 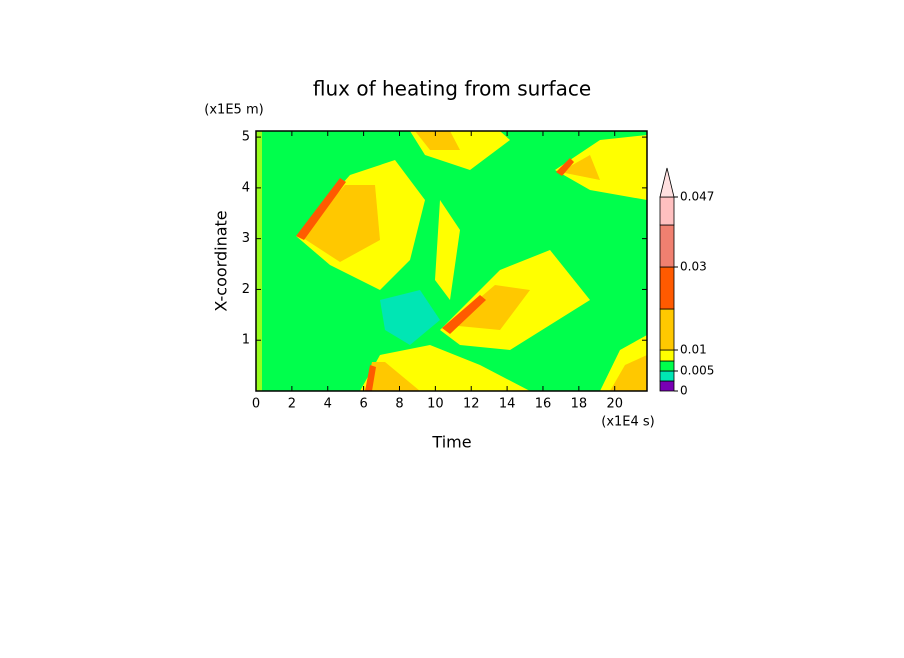 What do you see at coordinates (693, 350) in the screenshot?
I see `colorbar-tick-label: 0.01` at bounding box center [693, 350].